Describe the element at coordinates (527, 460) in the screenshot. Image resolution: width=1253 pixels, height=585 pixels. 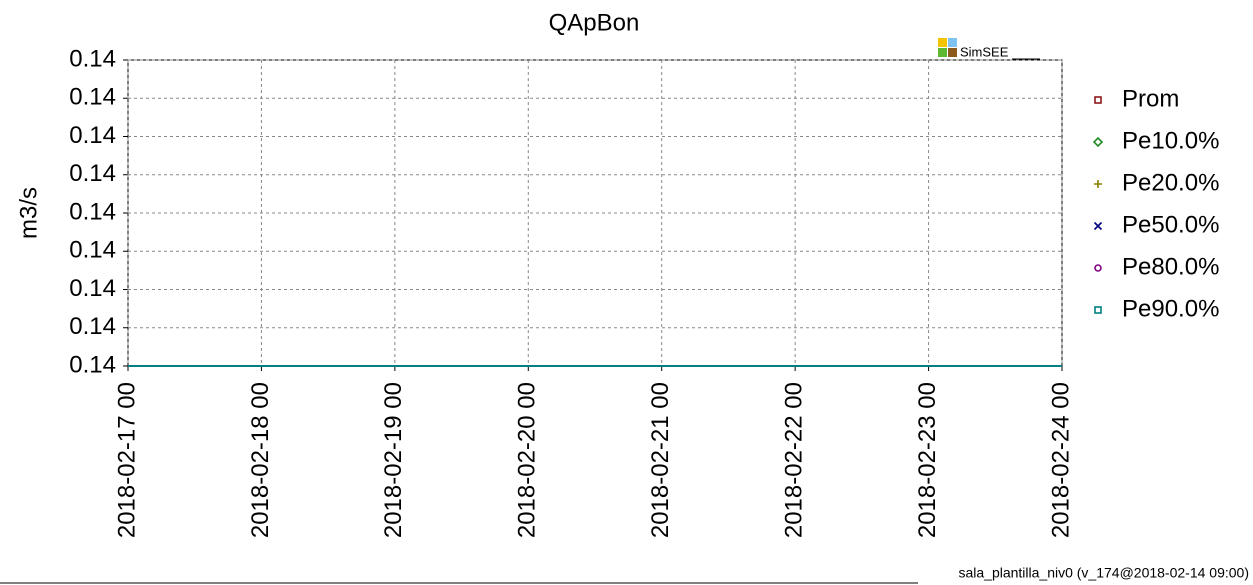
I see `x-tick-label: 2018-02-20 00` at that location.